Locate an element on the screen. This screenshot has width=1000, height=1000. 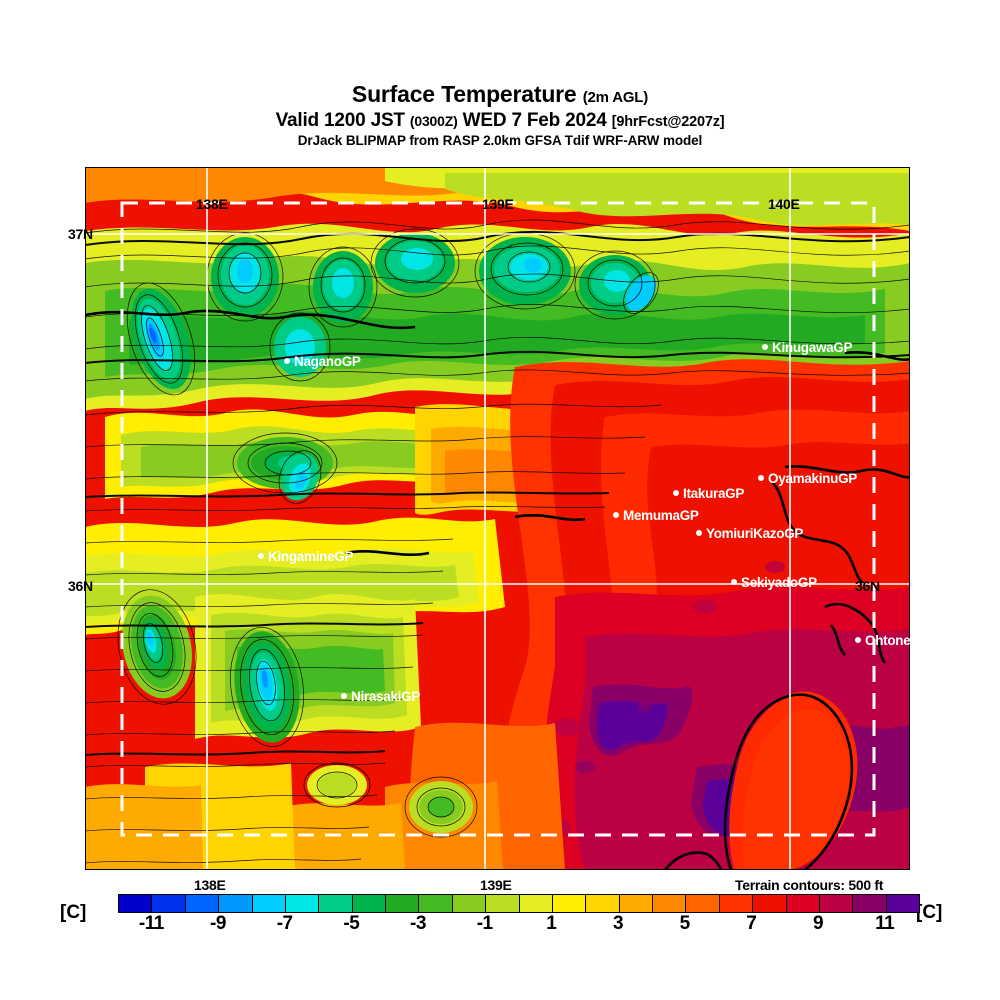
station-naganogp: NaganoGP is located at coordinates (322, 361).